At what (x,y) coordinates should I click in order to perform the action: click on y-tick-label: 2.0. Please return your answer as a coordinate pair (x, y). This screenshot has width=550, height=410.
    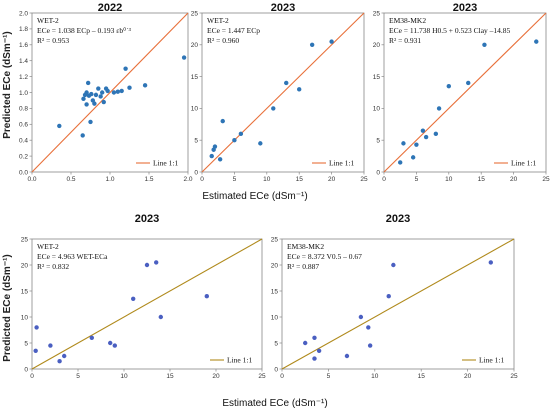
    Looking at the image, I should click on (23, 13).